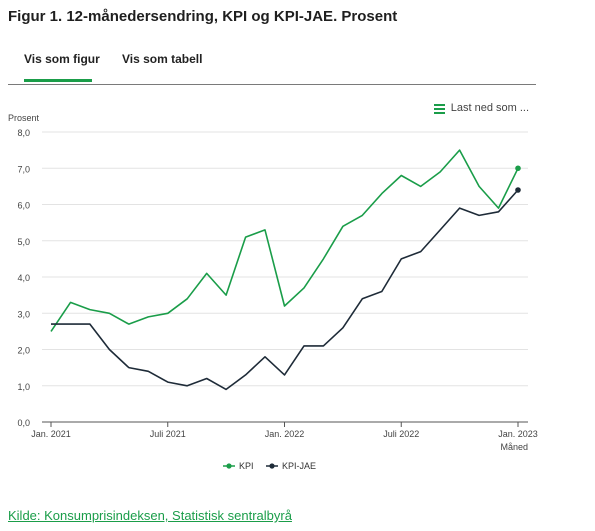 The width and height of the screenshot is (595, 531). Describe the element at coordinates (58, 80) in the screenshot. I see `active-tab-indicator` at that location.